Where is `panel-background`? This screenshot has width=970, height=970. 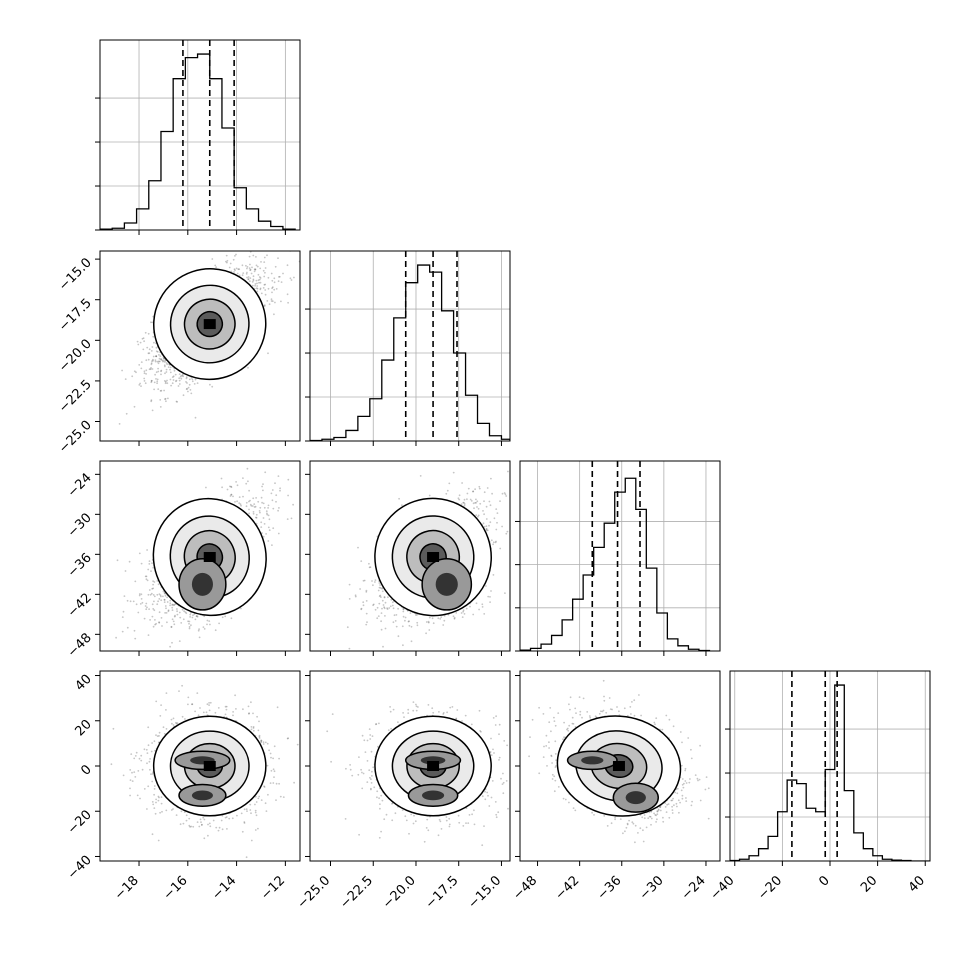 panel-background is located at coordinates (200, 135).